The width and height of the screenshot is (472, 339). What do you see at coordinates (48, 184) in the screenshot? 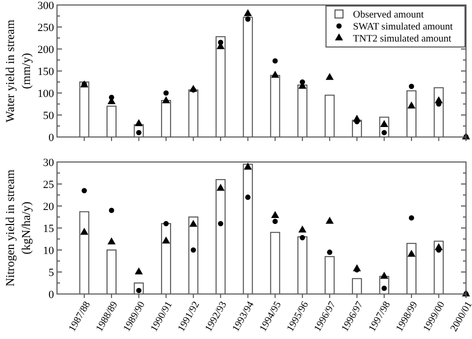
I see `y-tick-label: 25` at bounding box center [48, 184].